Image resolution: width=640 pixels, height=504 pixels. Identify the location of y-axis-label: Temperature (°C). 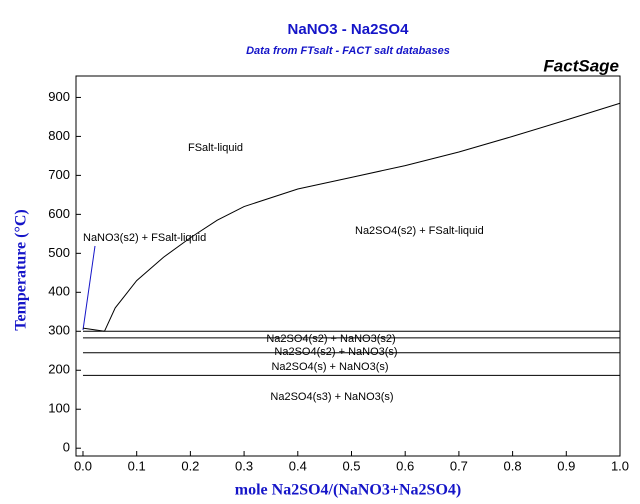
(21, 269).